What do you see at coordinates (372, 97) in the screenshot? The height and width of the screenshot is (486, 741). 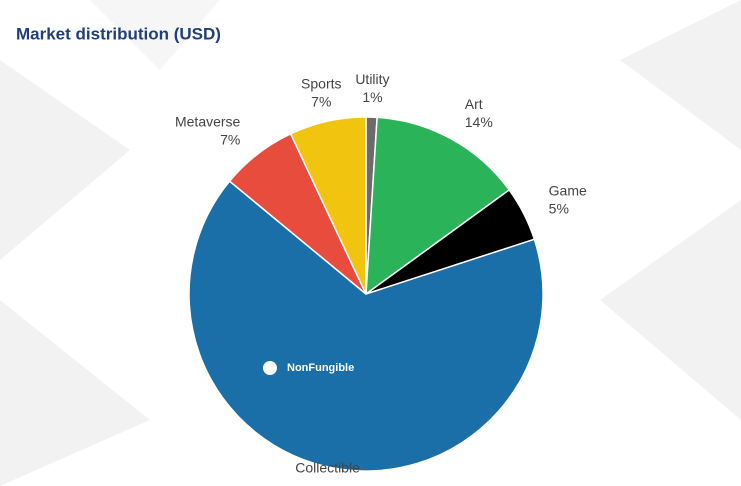 I see `slice-value-label: 1%` at bounding box center [372, 97].